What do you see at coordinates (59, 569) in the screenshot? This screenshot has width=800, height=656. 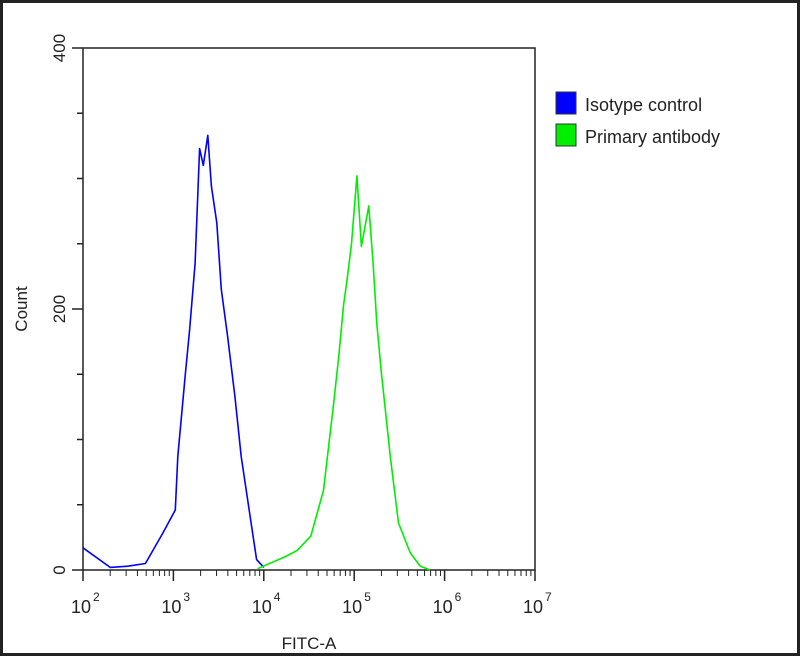 I see `y-tick-label: 0` at bounding box center [59, 569].